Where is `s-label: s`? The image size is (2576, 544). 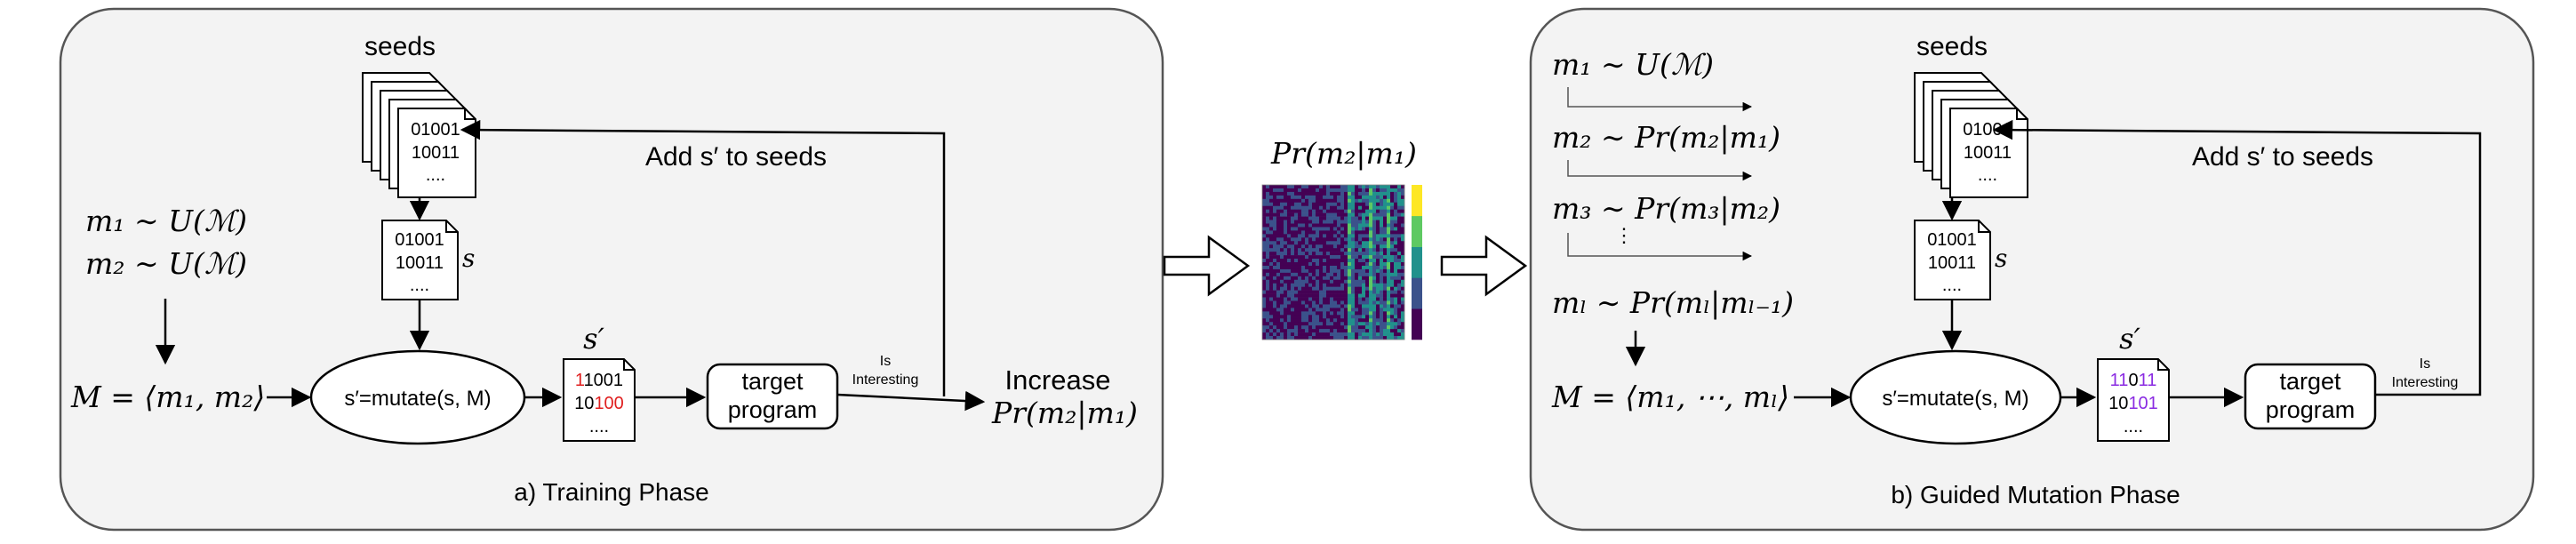
s-label: s is located at coordinates (468, 258).